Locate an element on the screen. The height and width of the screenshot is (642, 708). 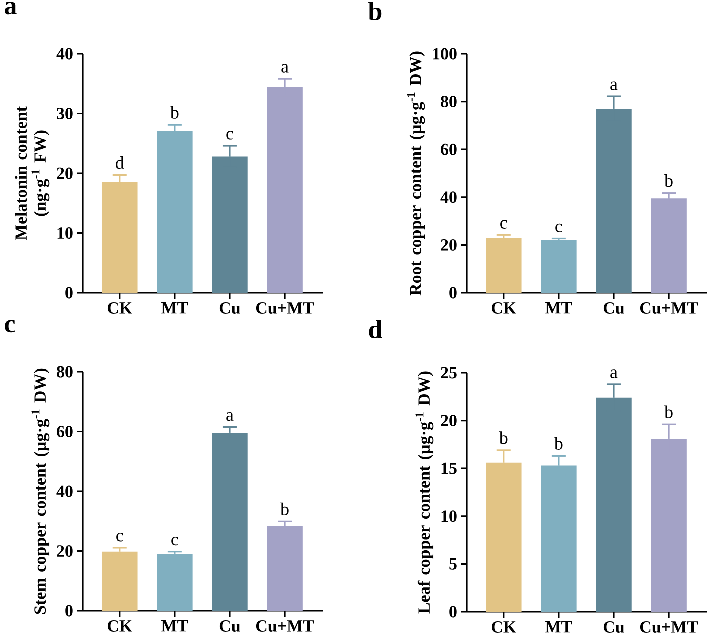
chart-title: b is located at coordinates (375, 11).